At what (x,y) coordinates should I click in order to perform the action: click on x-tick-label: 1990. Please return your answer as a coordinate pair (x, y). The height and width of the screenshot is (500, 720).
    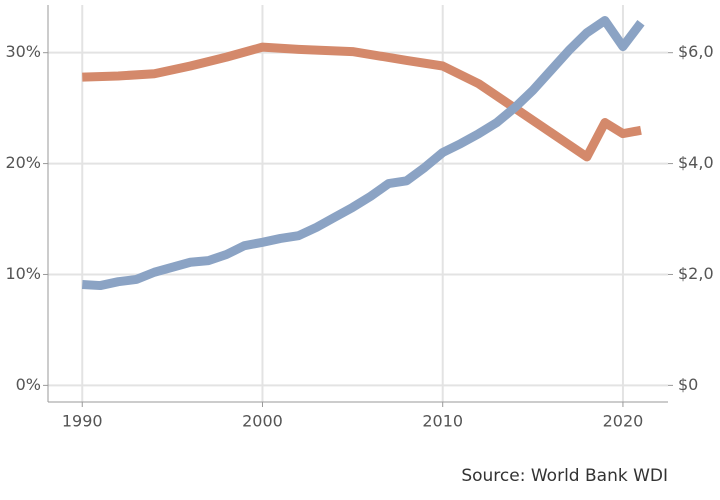
    Looking at the image, I should click on (82, 421).